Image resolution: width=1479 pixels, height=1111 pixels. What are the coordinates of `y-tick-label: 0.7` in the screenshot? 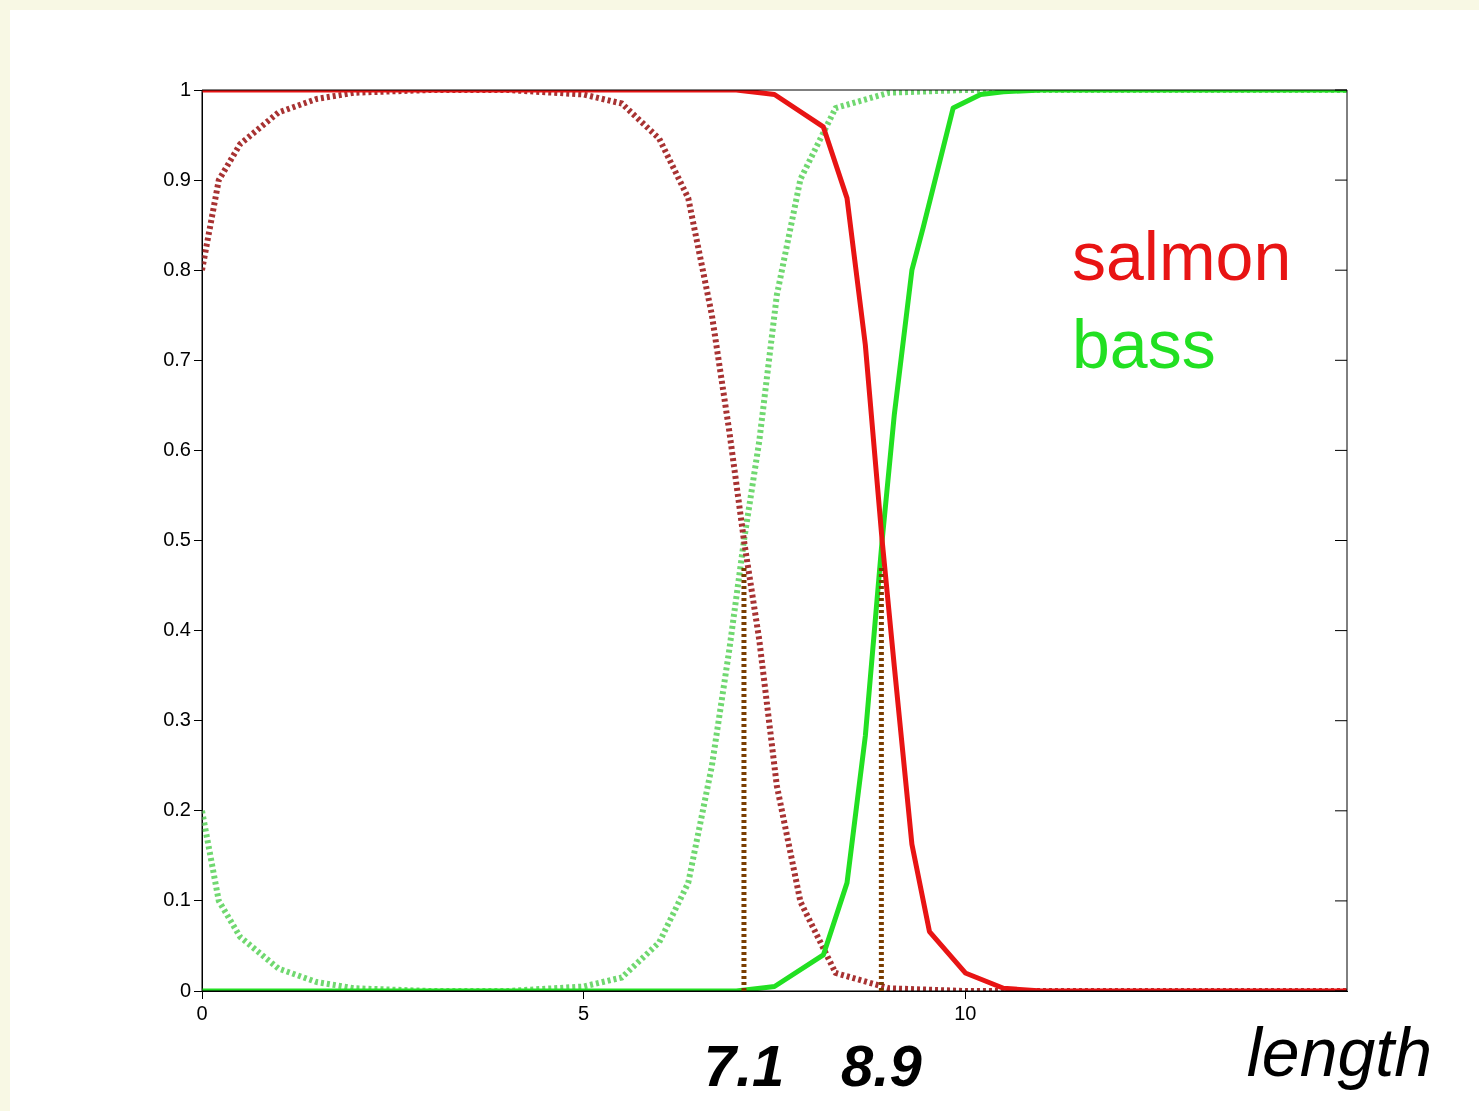 It's located at (177, 358).